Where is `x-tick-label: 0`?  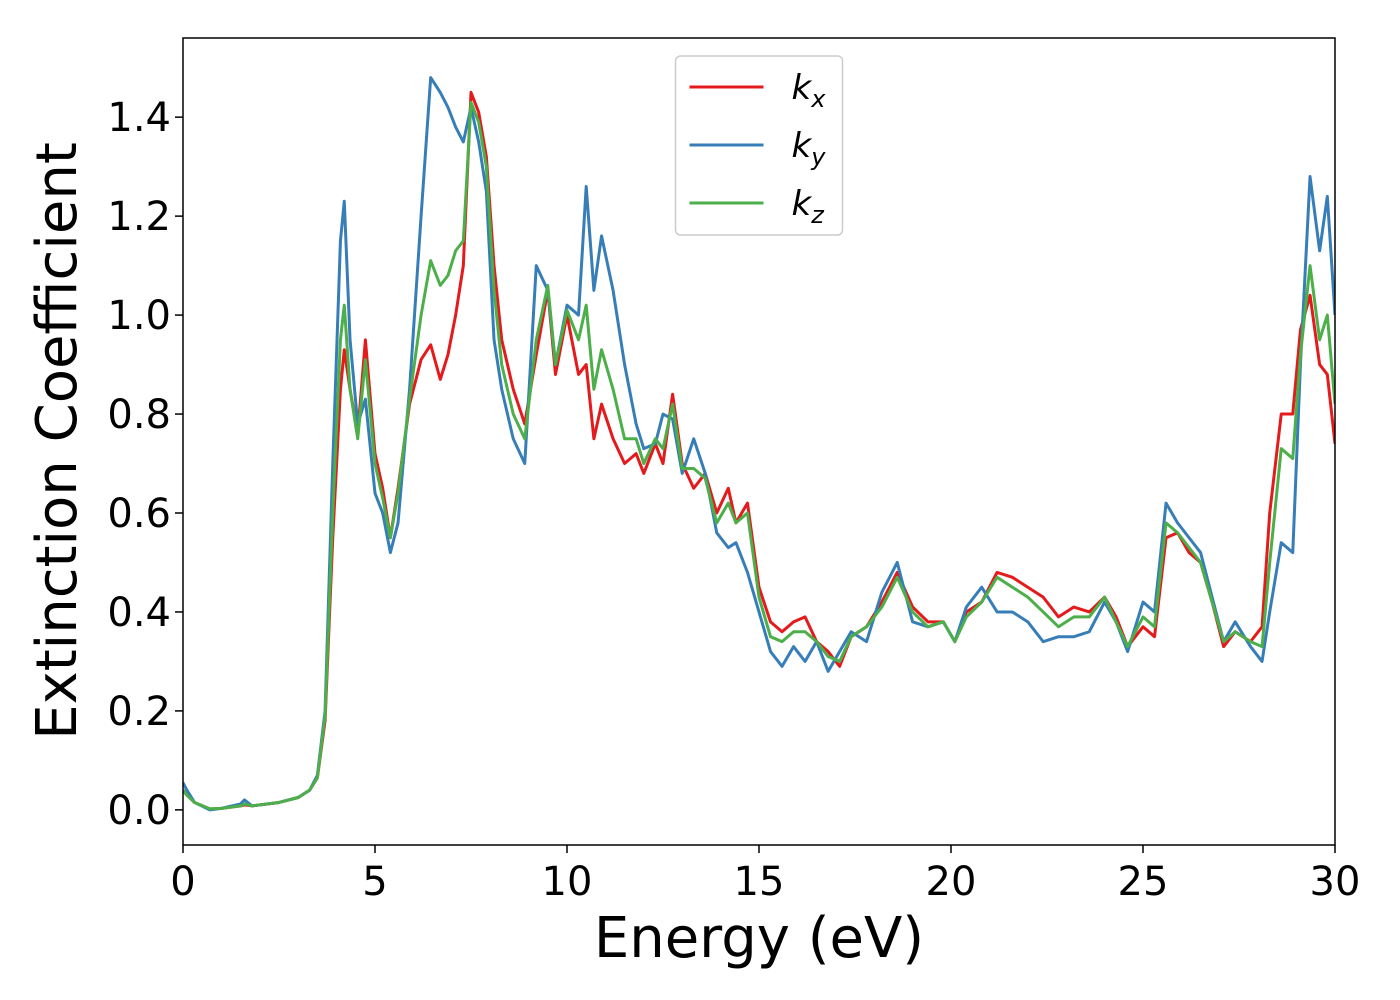
x-tick-label: 0 is located at coordinates (182, 882).